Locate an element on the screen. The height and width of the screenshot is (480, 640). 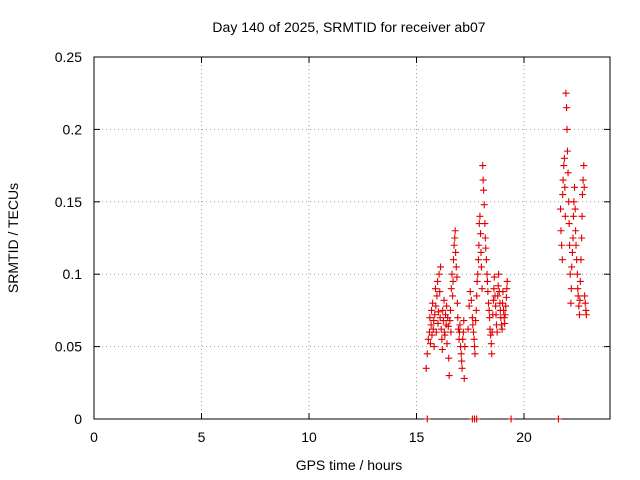
x-tick-label: 20 is located at coordinates (524, 437).